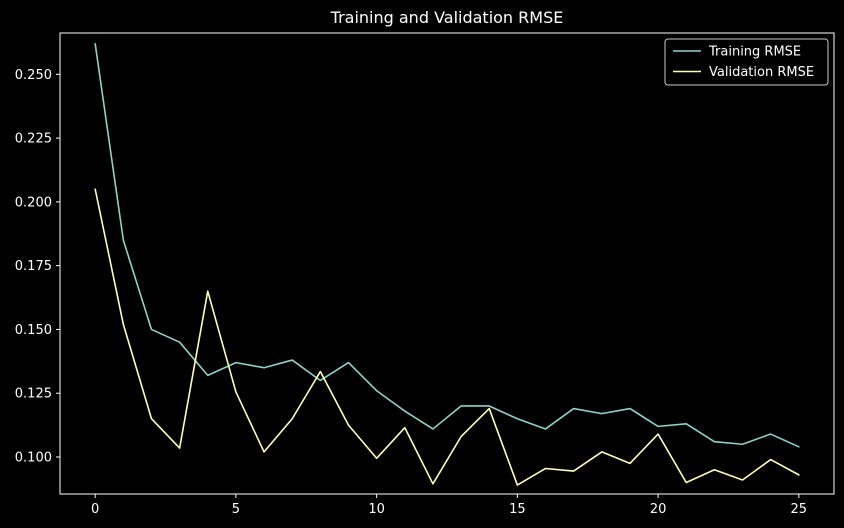 This screenshot has height=528, width=844. Describe the element at coordinates (449, 505) in the screenshot. I see `x-axis: 0 5 10 15 20 25` at that location.